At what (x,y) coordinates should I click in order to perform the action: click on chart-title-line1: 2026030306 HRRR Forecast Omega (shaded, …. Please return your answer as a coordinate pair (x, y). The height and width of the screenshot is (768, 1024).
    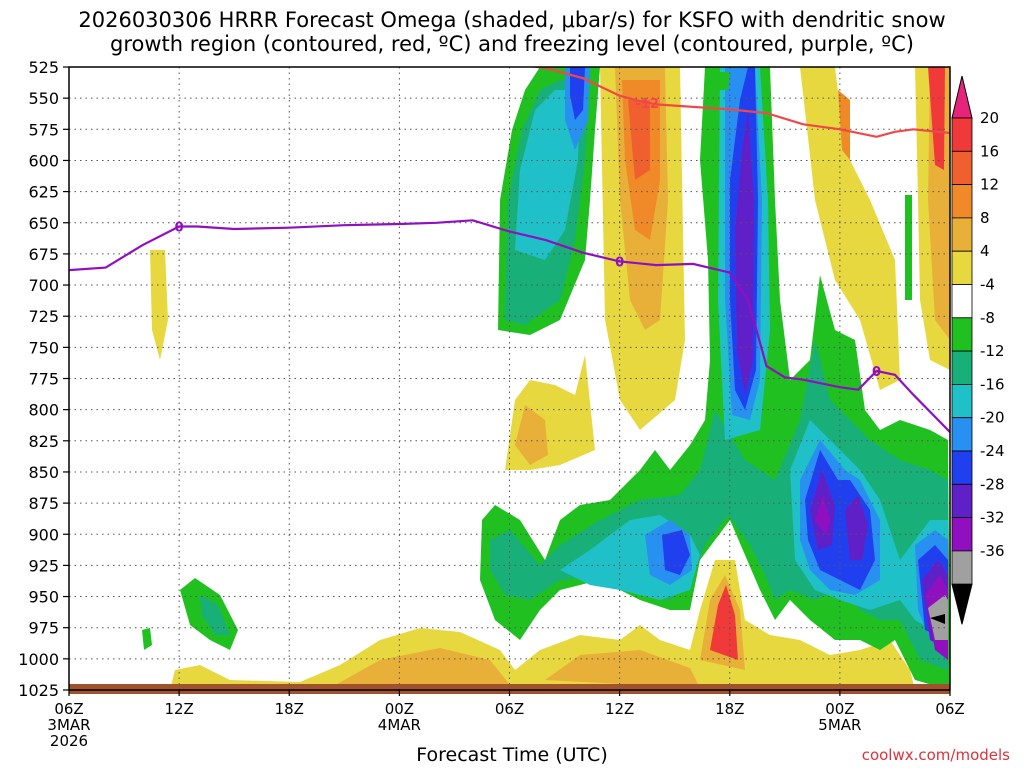
    Looking at the image, I should click on (512, 20).